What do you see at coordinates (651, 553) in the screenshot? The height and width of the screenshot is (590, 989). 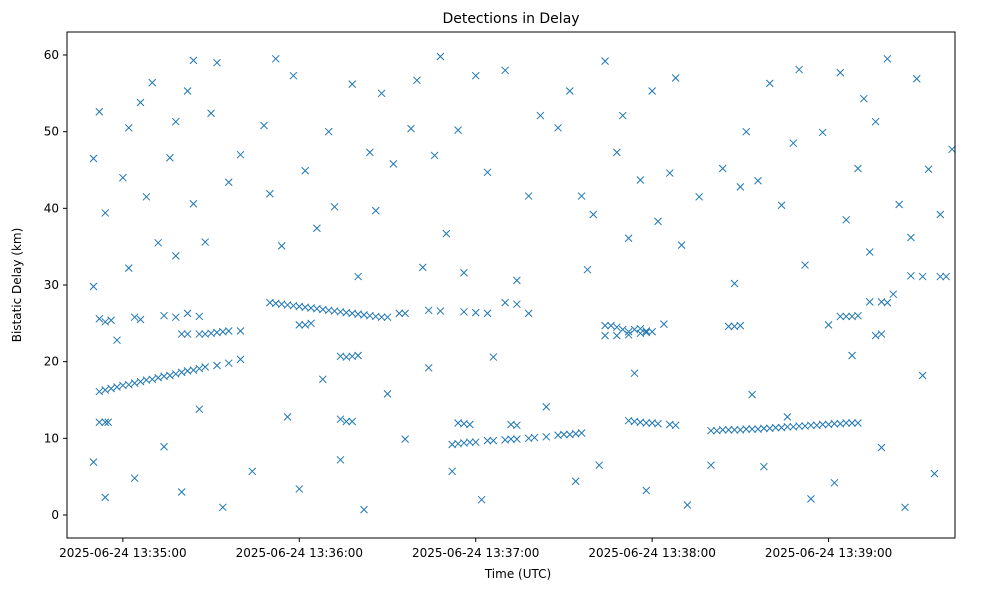 I see `x-tick-label: 2025-06-24 13:38:00` at bounding box center [651, 553].